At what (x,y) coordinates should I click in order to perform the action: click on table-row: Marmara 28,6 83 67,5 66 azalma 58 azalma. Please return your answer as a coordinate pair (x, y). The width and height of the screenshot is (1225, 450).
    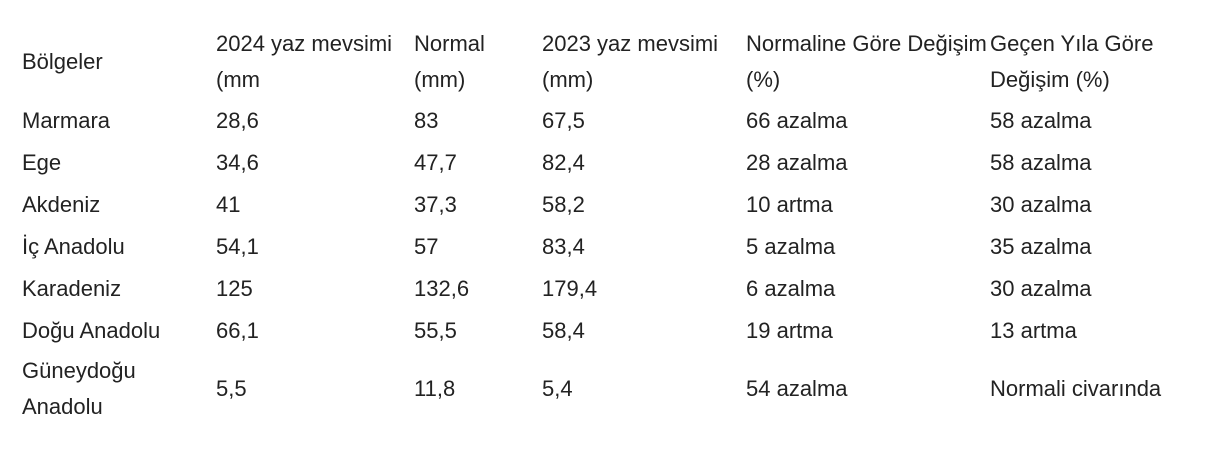
    Looking at the image, I should click on (621, 121).